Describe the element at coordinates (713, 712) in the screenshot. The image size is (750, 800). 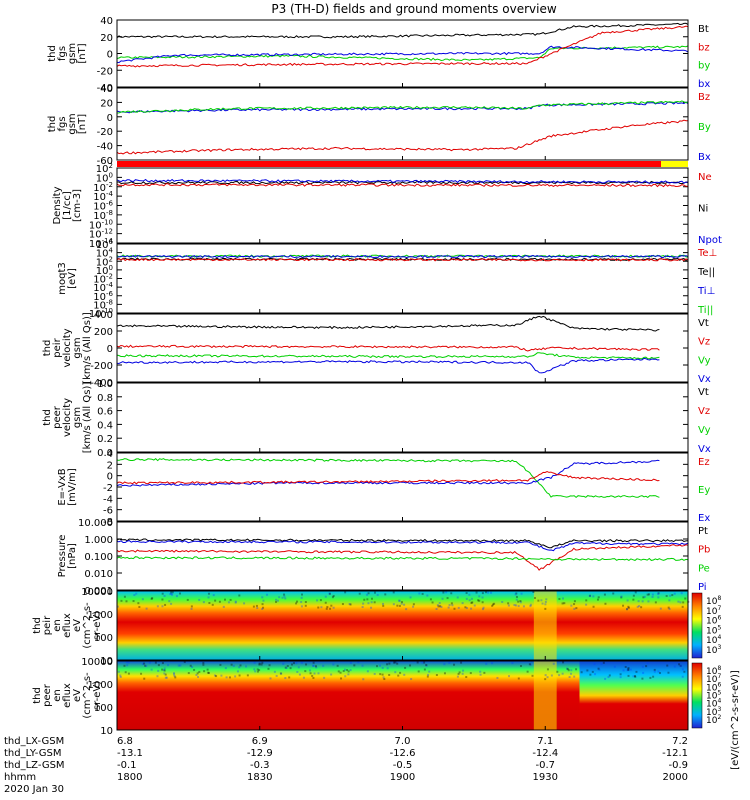
I see `colorbar-tick: 10³` at that location.